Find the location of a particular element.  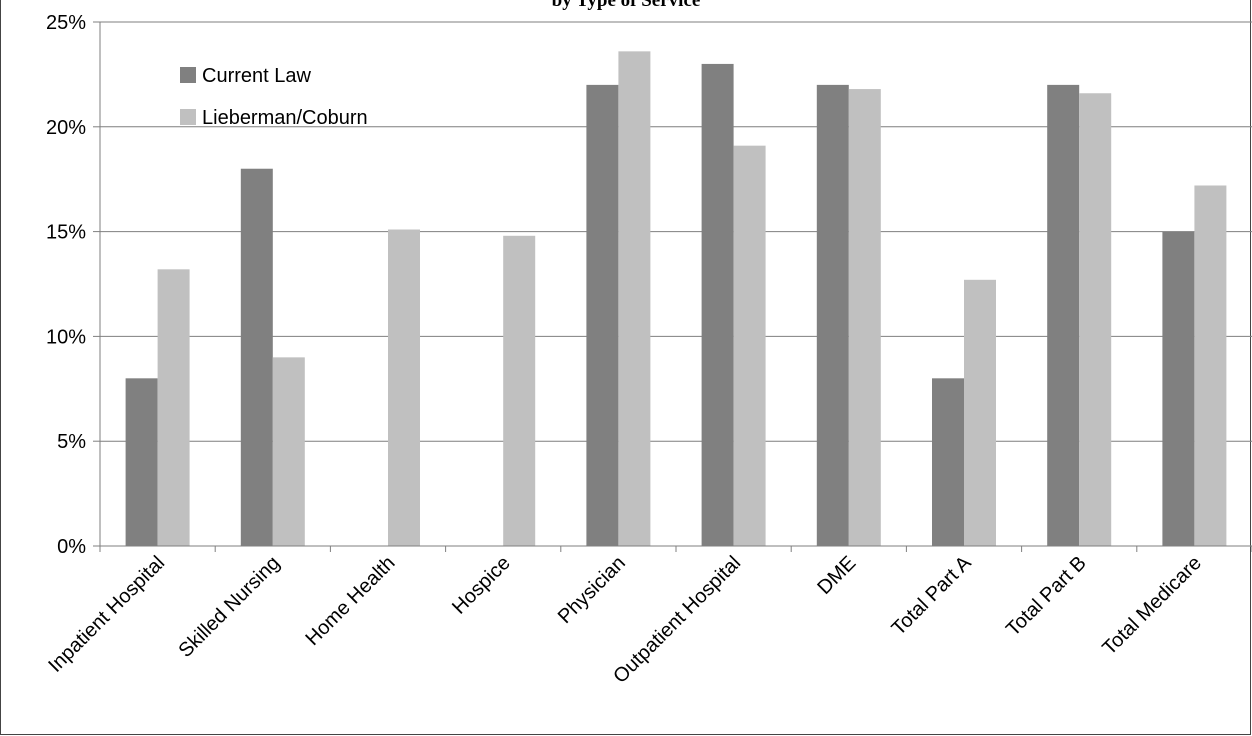

y-tick-label: 5% is located at coordinates (71, 442).